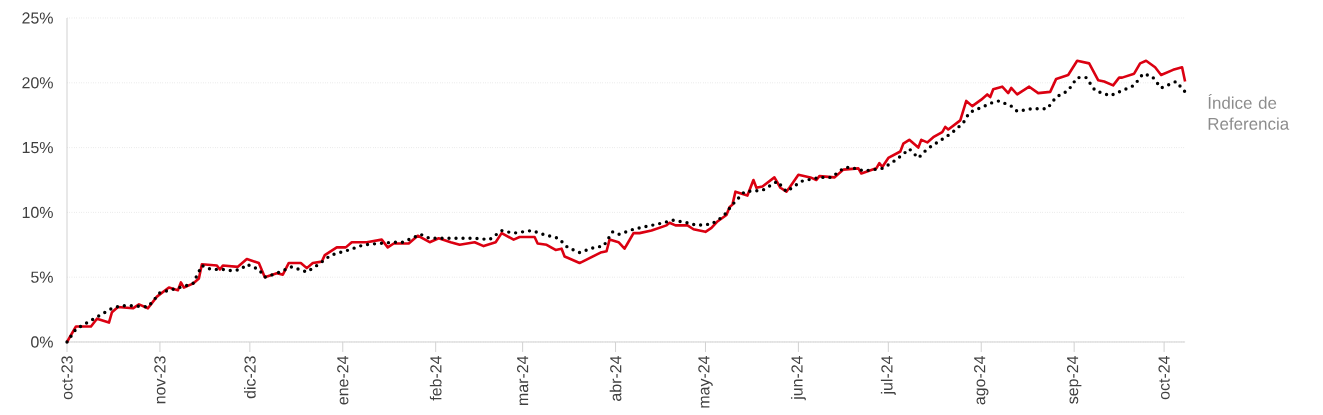 This screenshot has height=415, width=1323. Describe the element at coordinates (37, 83) in the screenshot. I see `y-tick-label: 20%` at that location.